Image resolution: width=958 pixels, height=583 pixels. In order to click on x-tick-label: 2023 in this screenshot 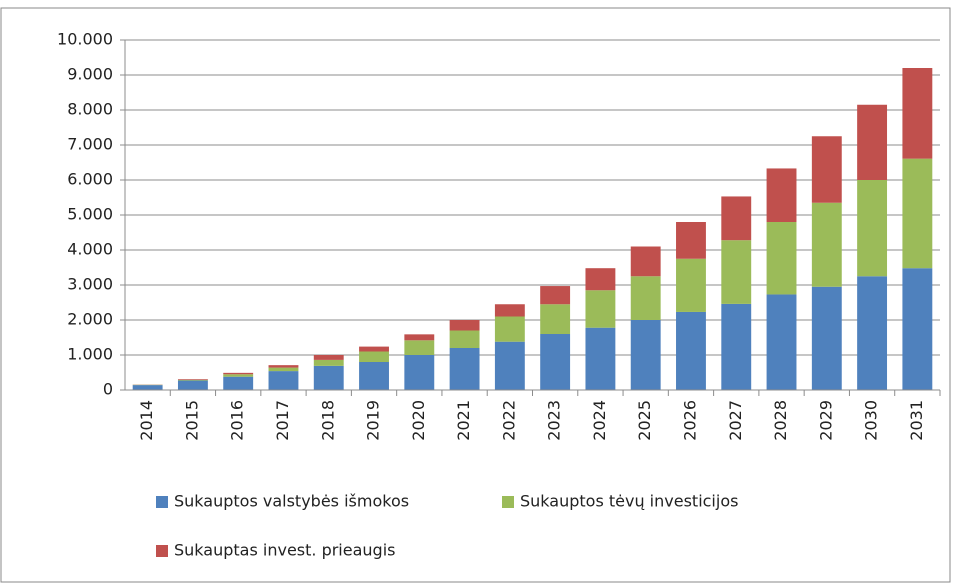, I will do `click(554, 420)`.